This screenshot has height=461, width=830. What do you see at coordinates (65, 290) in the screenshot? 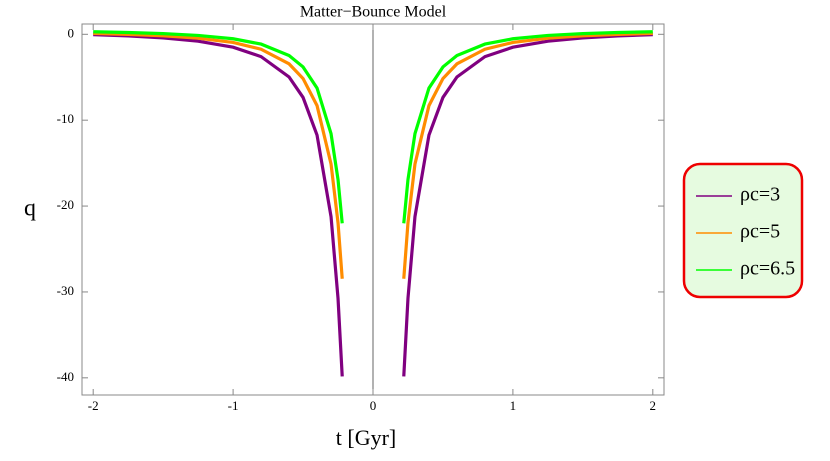
I see `y-tick-label: -30` at bounding box center [65, 290].